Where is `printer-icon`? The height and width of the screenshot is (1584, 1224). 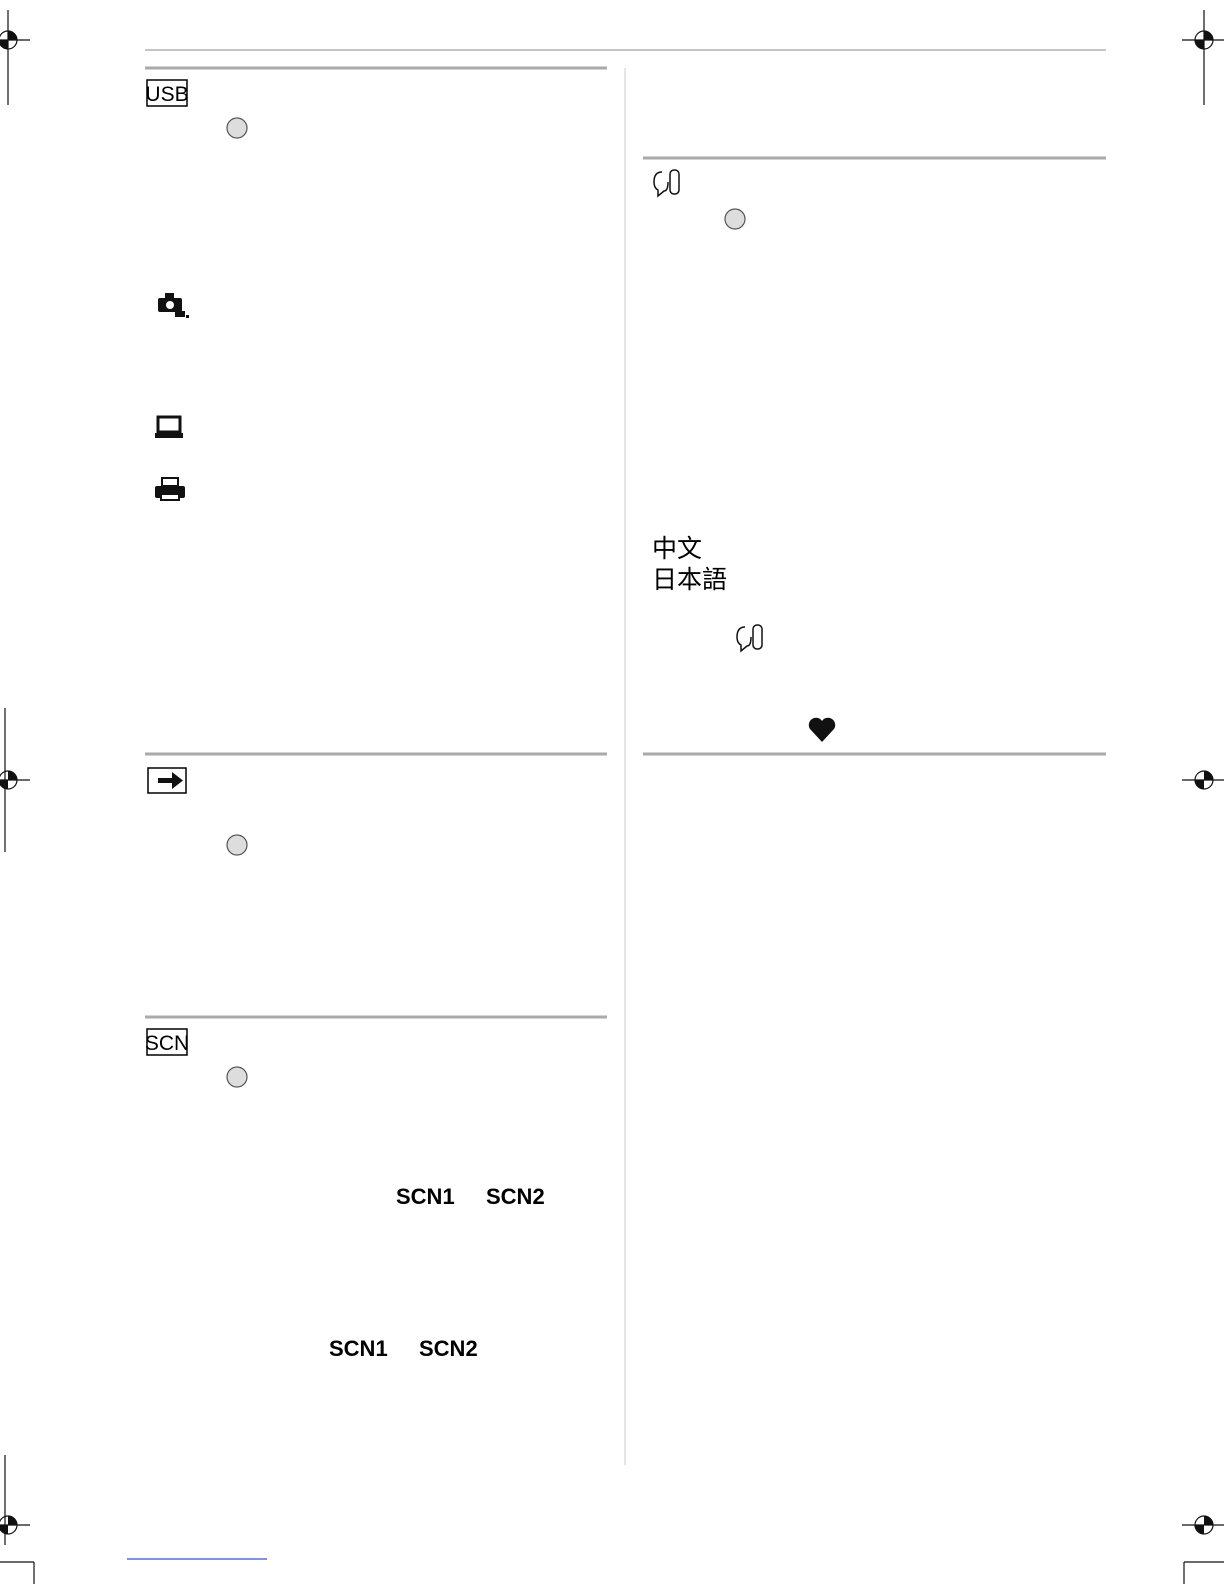 printer-icon is located at coordinates (170, 489).